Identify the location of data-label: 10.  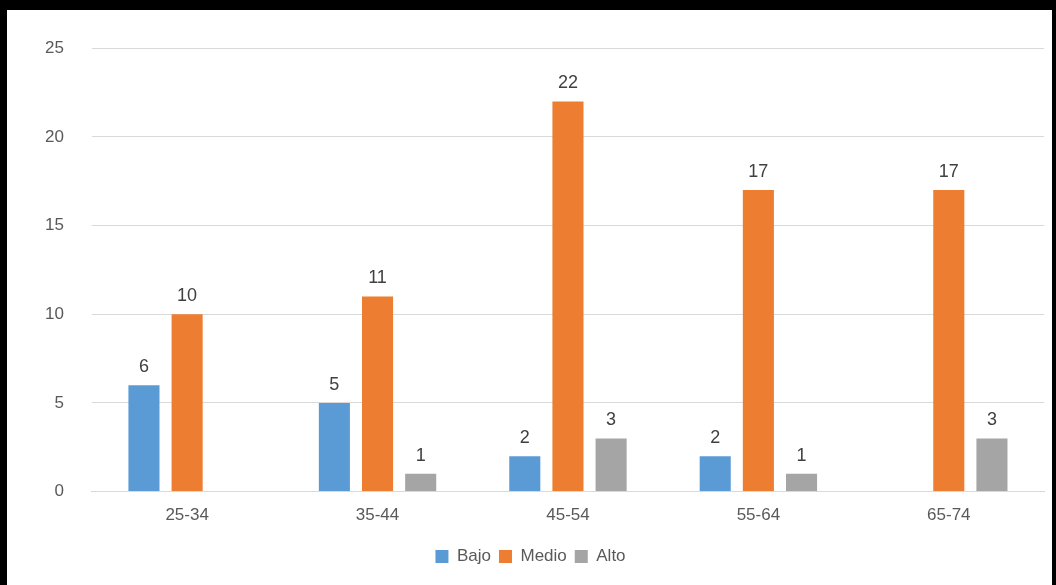
(187, 295).